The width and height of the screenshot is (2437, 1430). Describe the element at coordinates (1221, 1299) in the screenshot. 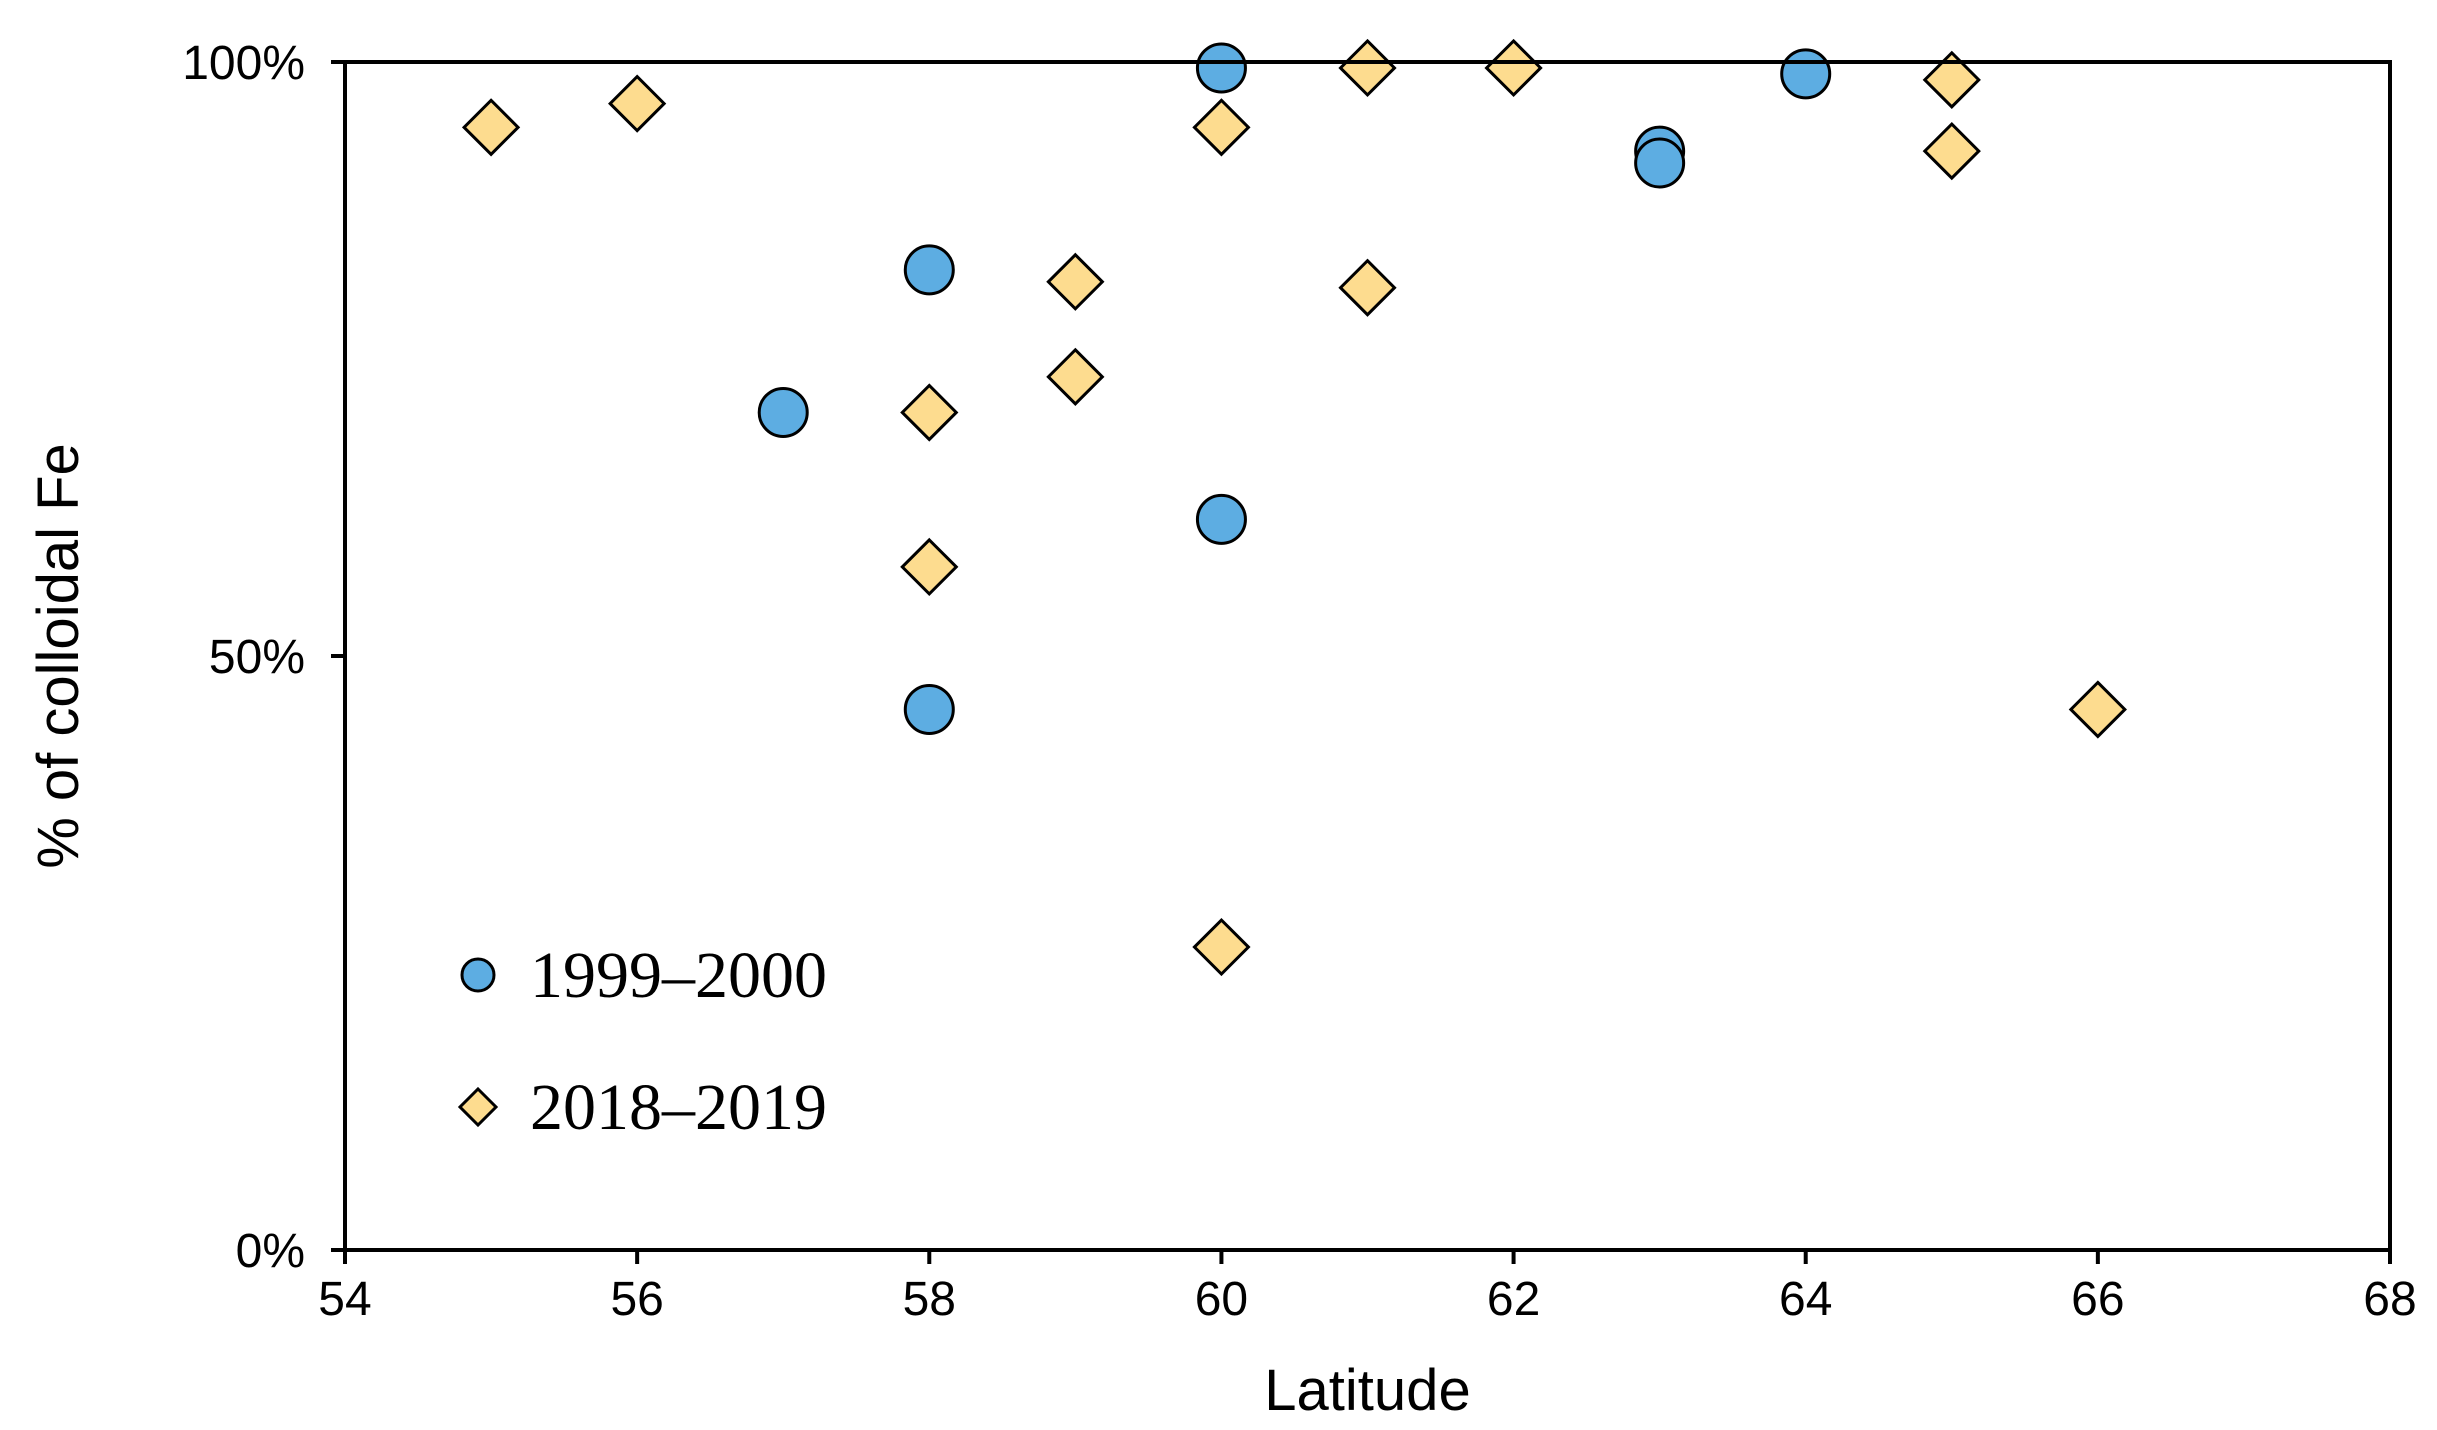

I see `x-tick-label: 60` at that location.